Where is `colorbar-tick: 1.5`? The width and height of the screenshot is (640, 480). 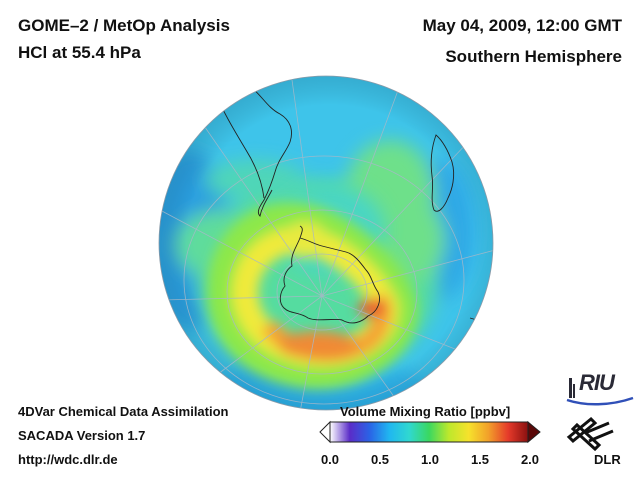
colorbar-tick: 1.5 is located at coordinates (480, 459).